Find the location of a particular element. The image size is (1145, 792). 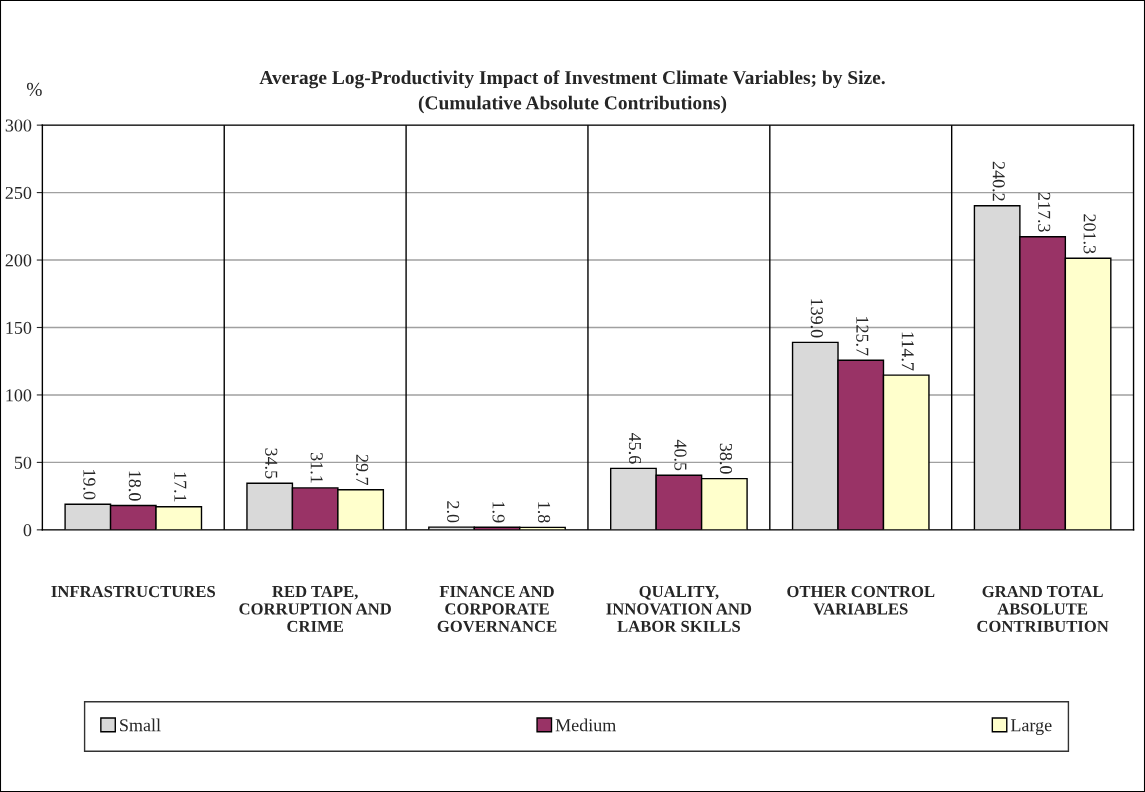

chart-title: Average Log-Productivity Impact of Investment Climate Variables; by Size. is located at coordinates (572, 79).